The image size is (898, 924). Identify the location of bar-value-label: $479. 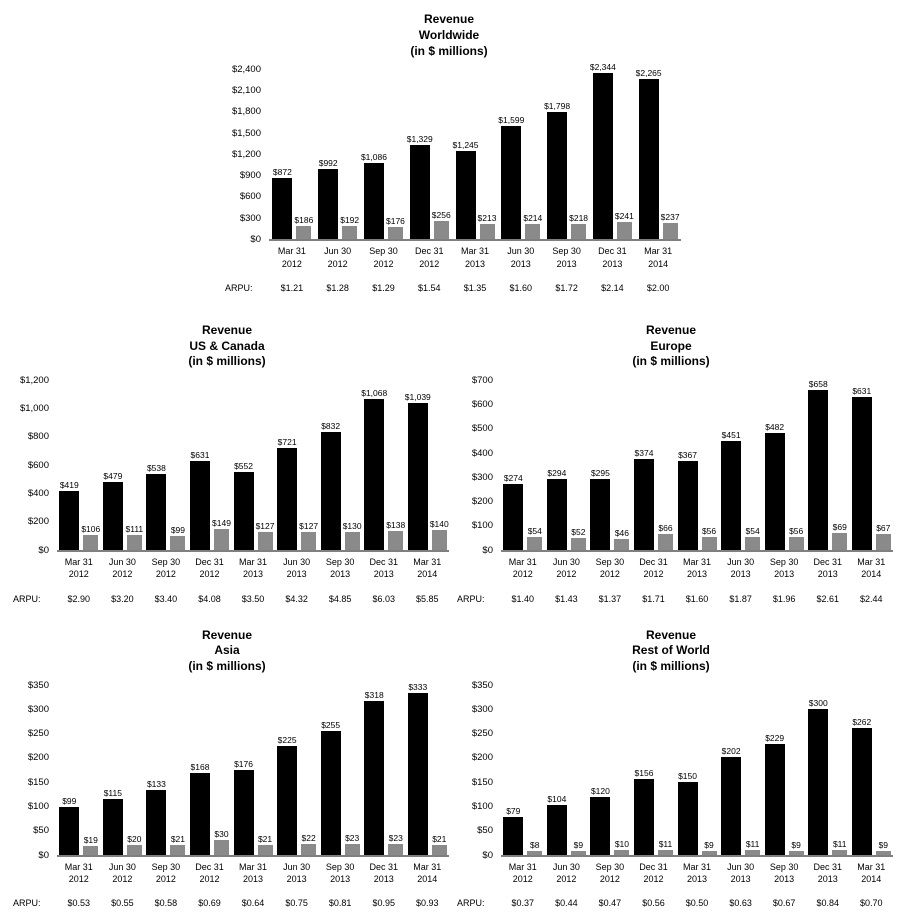
(113, 476).